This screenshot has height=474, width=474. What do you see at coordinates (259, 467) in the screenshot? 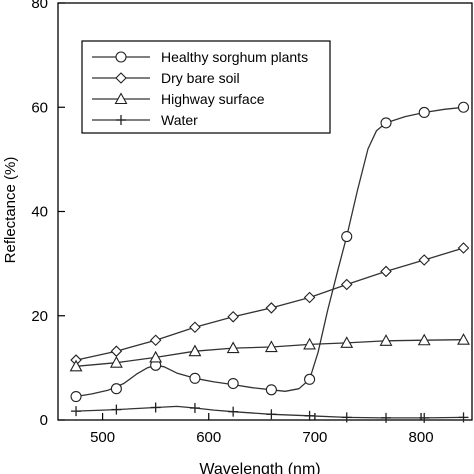
I see `x-axis-label: Wavelength (nm)` at bounding box center [259, 467].